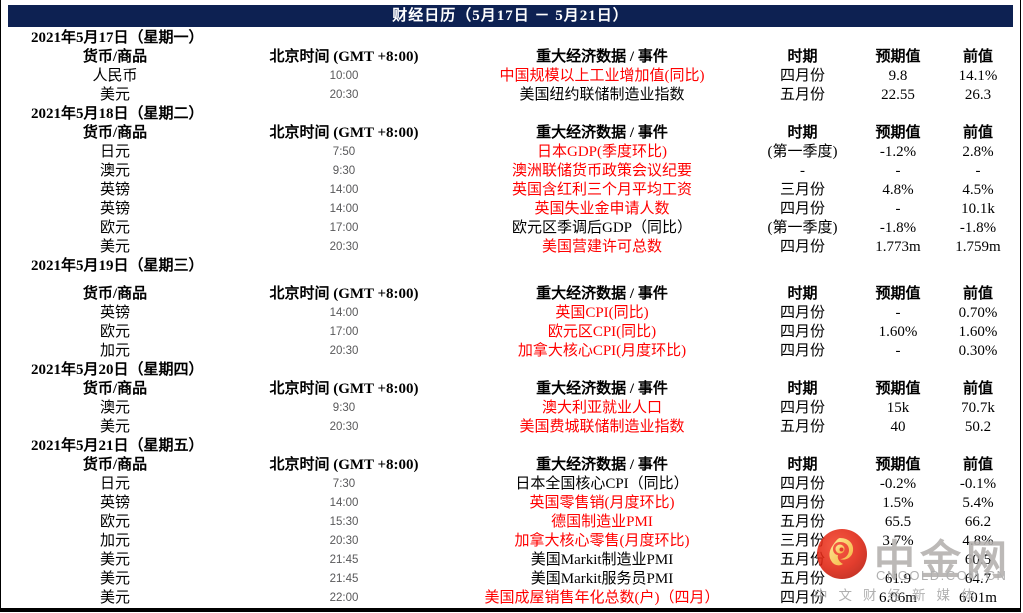 This screenshot has width=1023, height=613. Describe the element at coordinates (510, 16) in the screenshot. I see `page-title: 财经日历（5月17日 － 5月21日）` at that location.